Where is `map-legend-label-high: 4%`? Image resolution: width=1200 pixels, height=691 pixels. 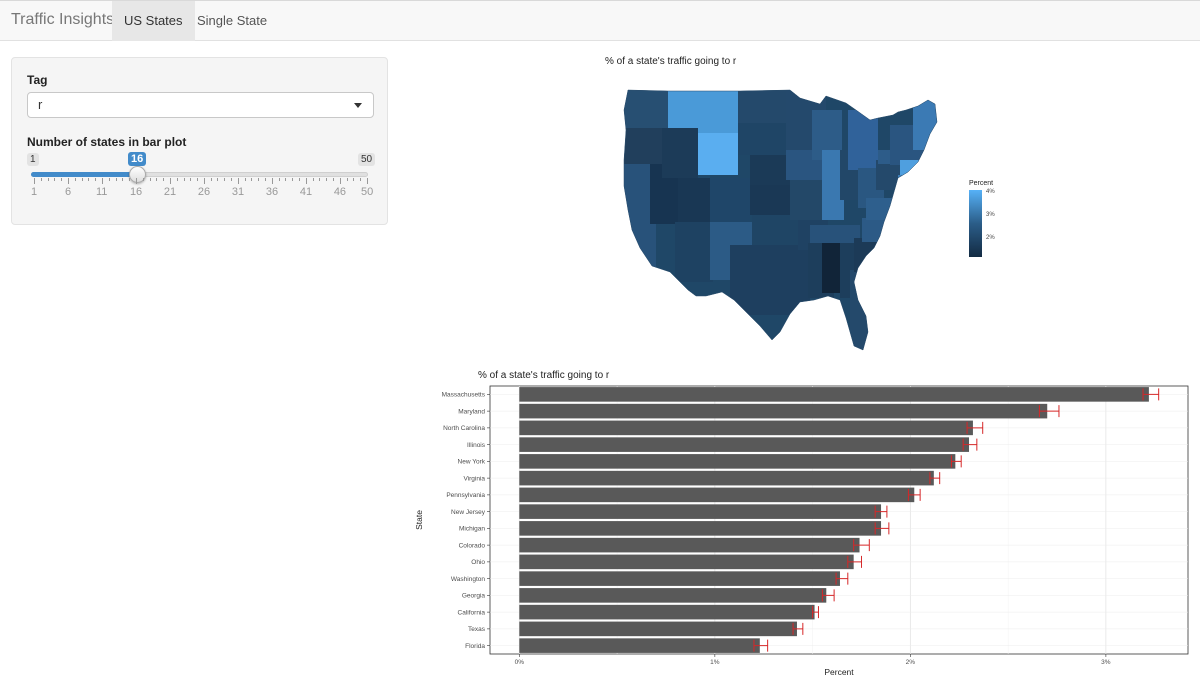 map-legend-label-high: 4% is located at coordinates (990, 192).